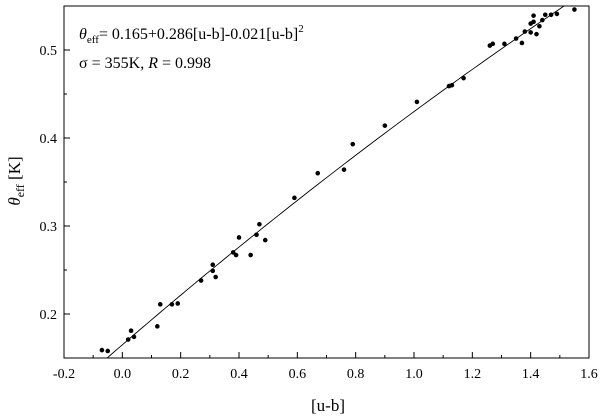 This screenshot has width=600, height=420. What do you see at coordinates (181, 374) in the screenshot?
I see `x-tick-label: 0.2` at bounding box center [181, 374].